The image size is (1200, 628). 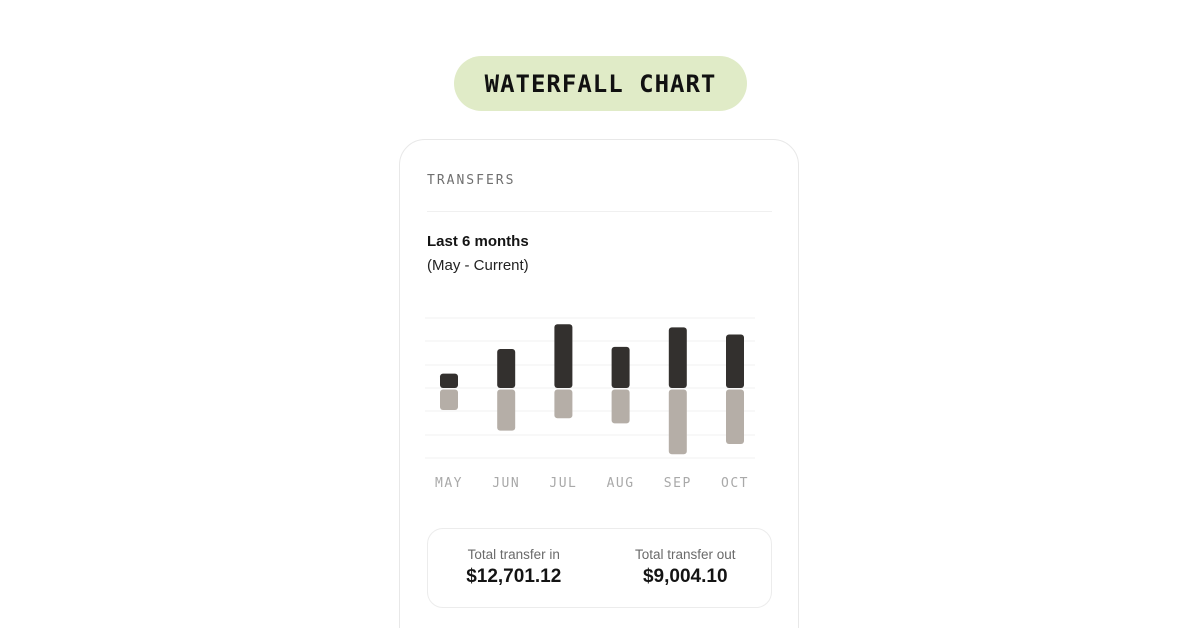 I want to click on period-subtitle: (May - Current), so click(x=478, y=265).